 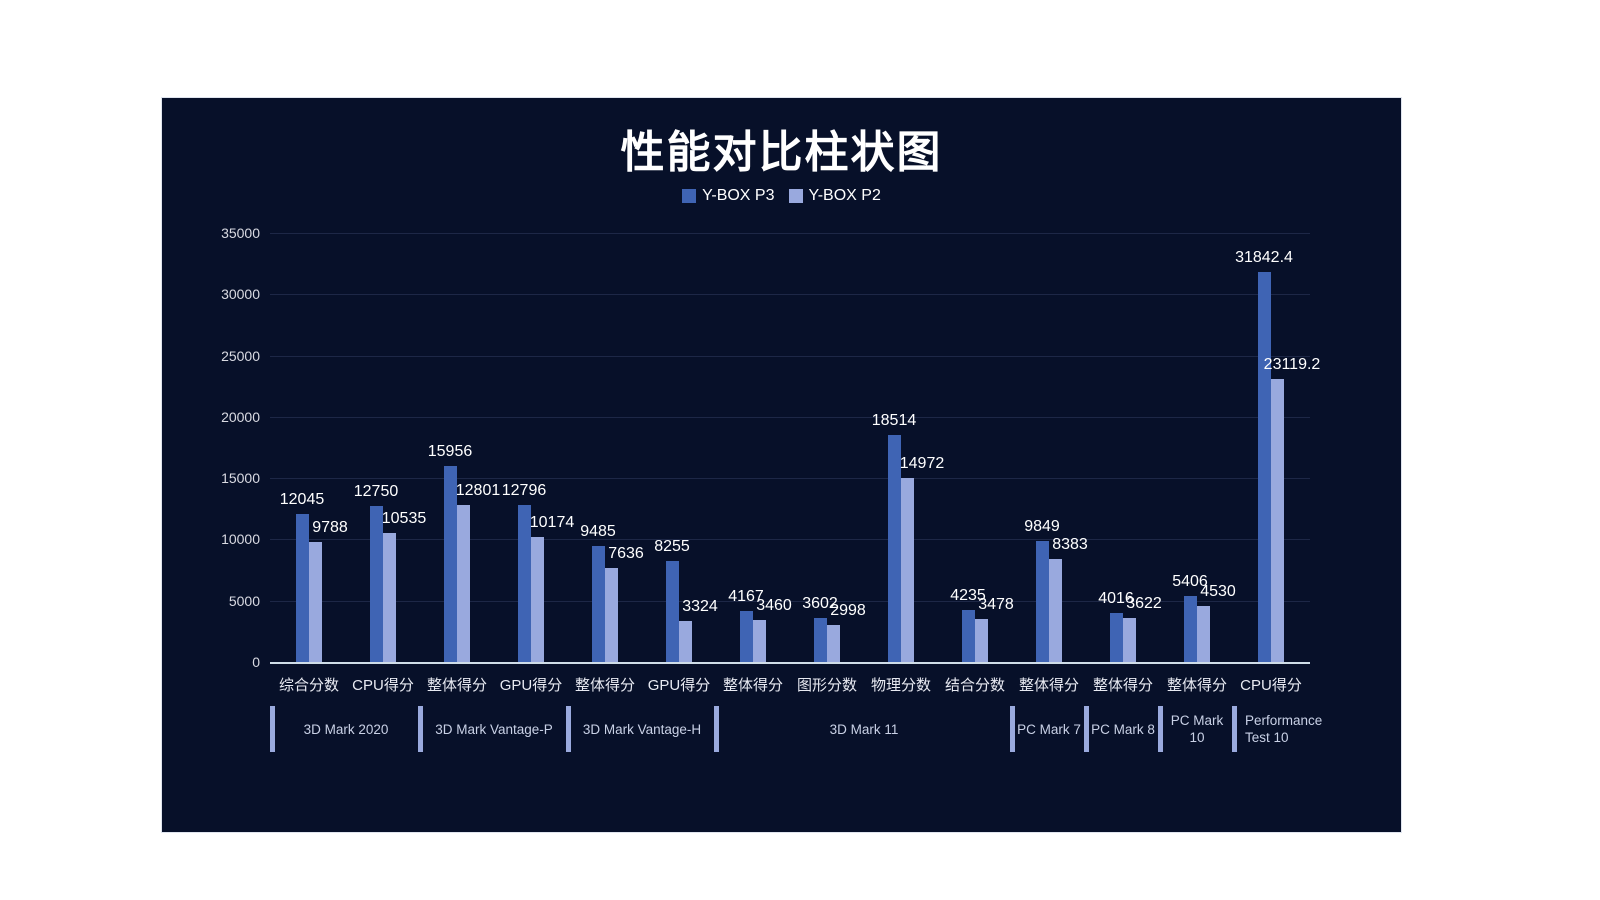 I want to click on x-axis-category-label: 结合分数, so click(x=975, y=685).